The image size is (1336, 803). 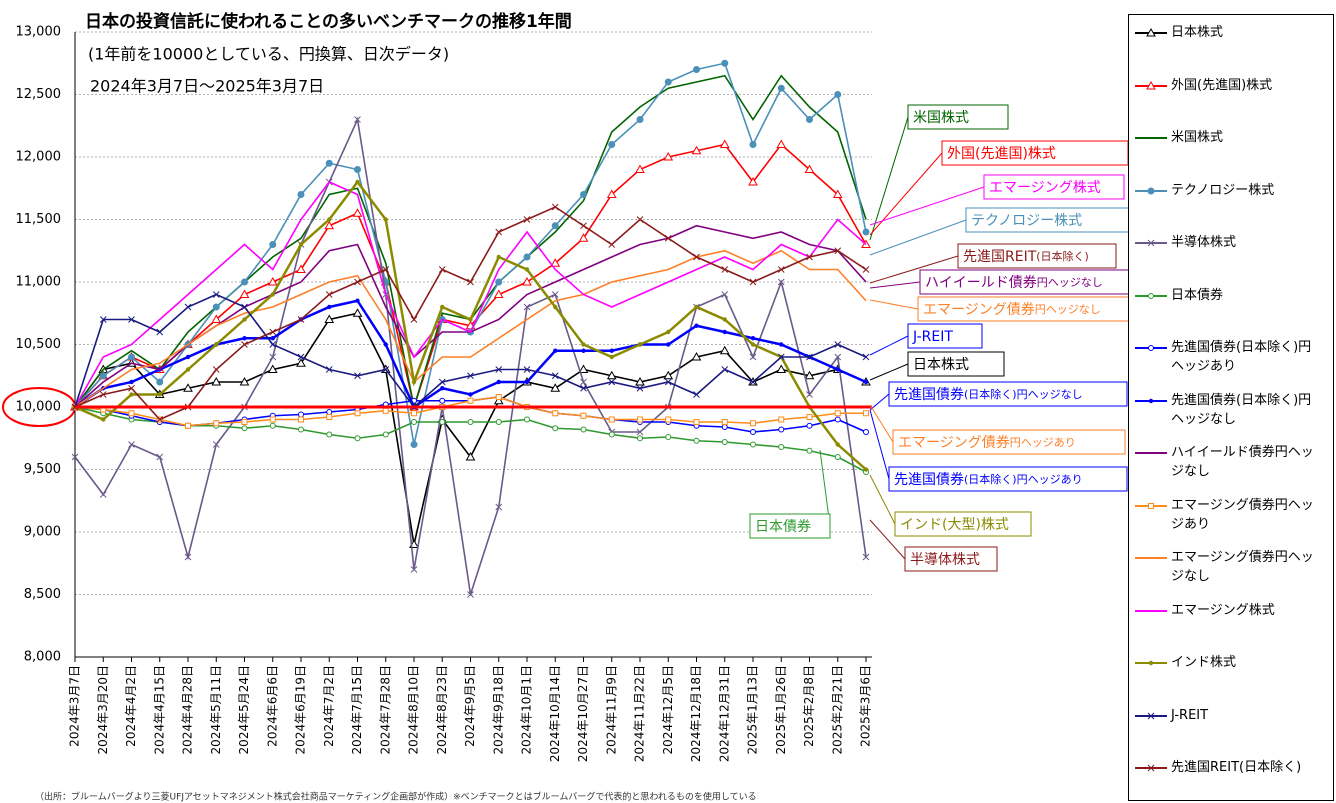 I want to click on legend-label: J-REIT, so click(x=1190, y=715).